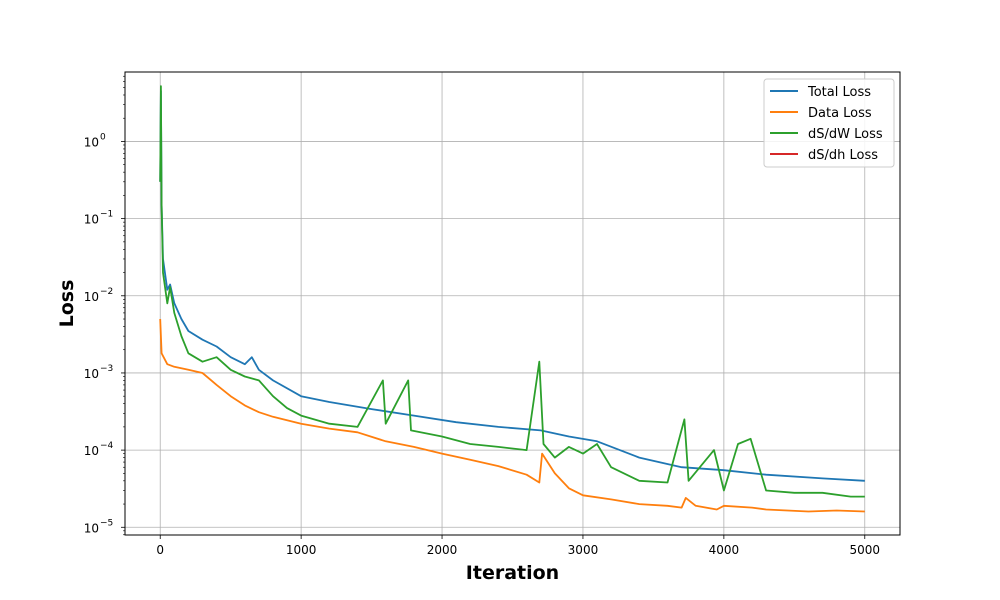  I want to click on x-tick-label: 5000, so click(864, 550).